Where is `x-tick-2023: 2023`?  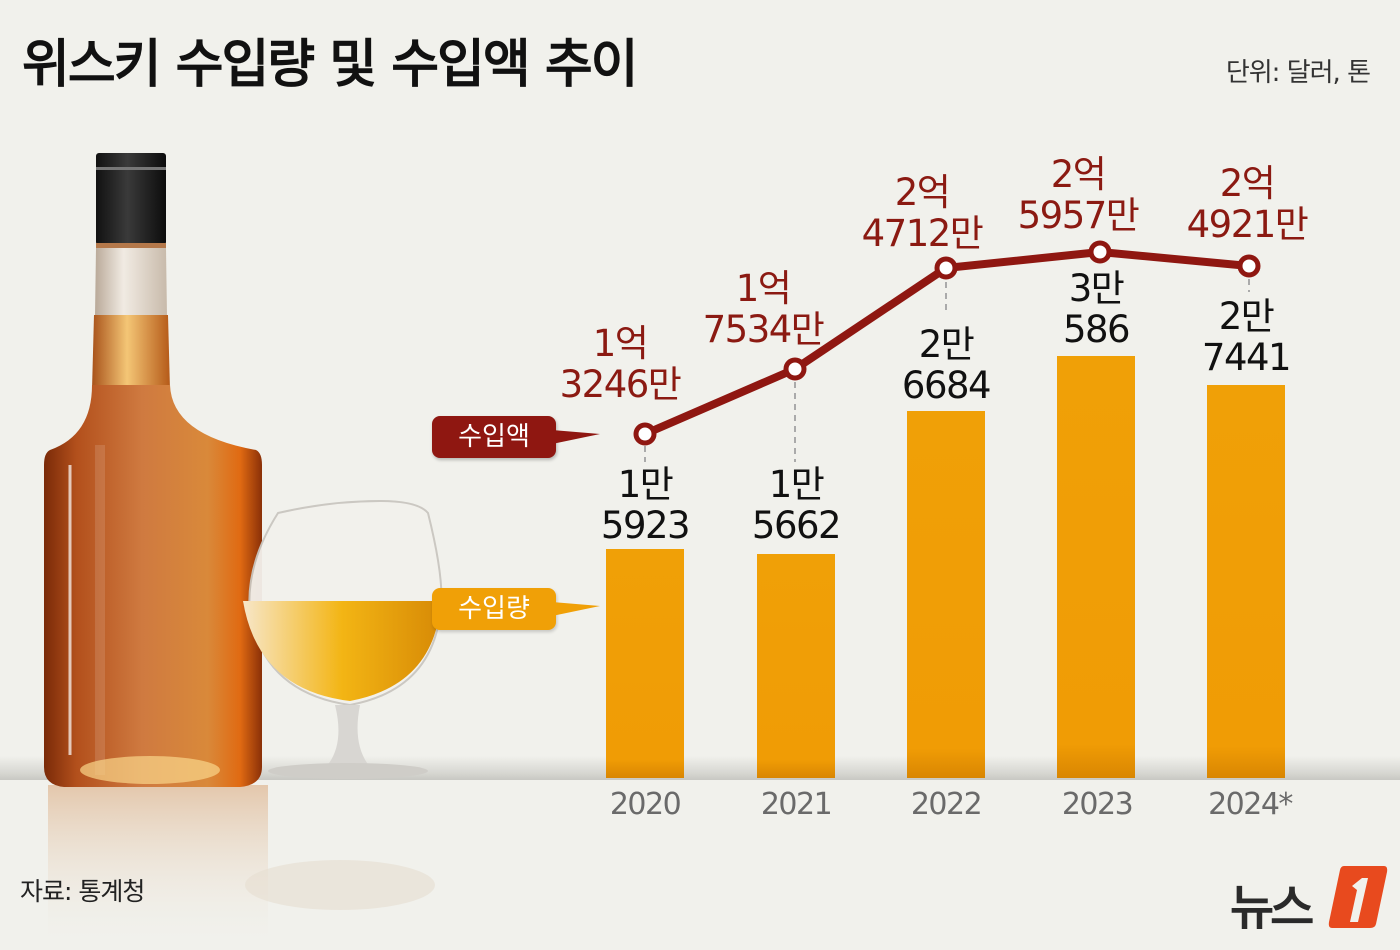 x-tick-2023: 2023 is located at coordinates (1097, 804).